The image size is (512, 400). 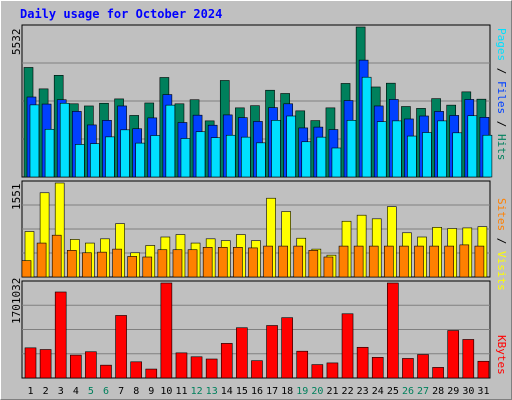 What do you see at coordinates (393, 391) in the screenshot?
I see `x-tick-label-day-25: 25` at bounding box center [393, 391].